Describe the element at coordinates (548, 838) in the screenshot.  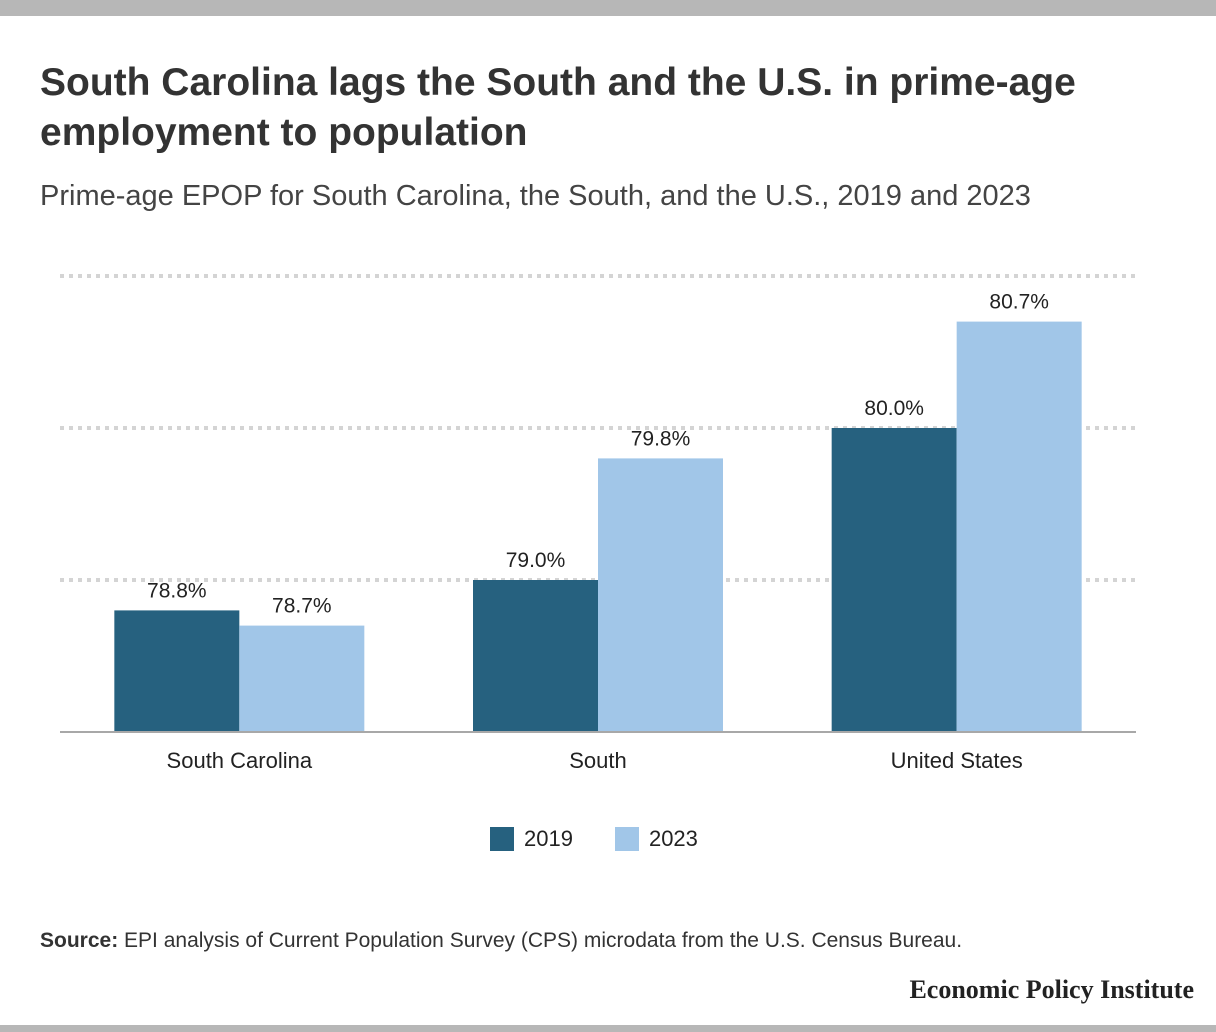
I see `legend-label-2019: 2019` at that location.